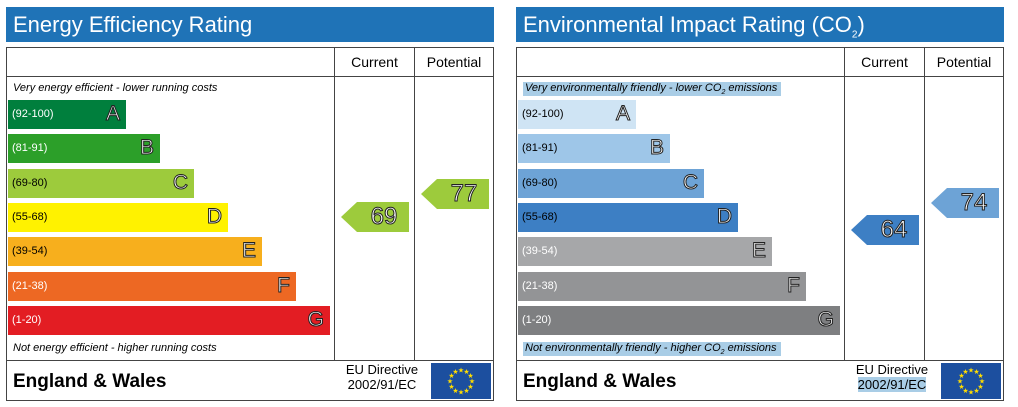  I want to click on panel-title: Environmental Impact Rating (CO2), so click(760, 24).